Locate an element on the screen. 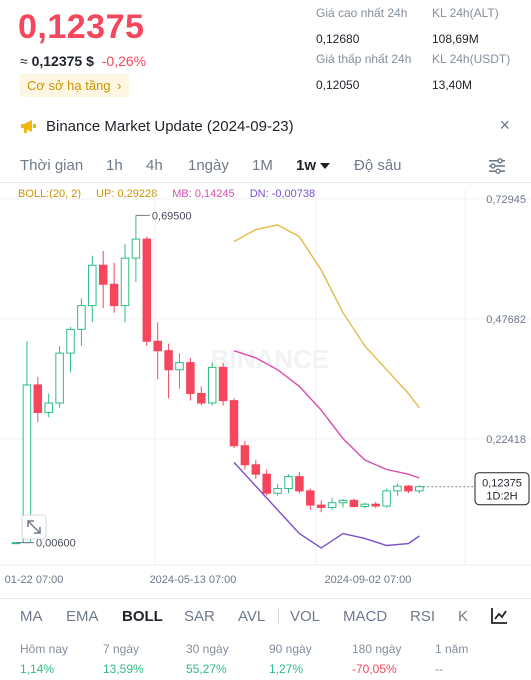 The width and height of the screenshot is (531, 680). indicator-tabs: MA EMA BOLL SAR AVL VOL MACD RSI K is located at coordinates (265, 615).